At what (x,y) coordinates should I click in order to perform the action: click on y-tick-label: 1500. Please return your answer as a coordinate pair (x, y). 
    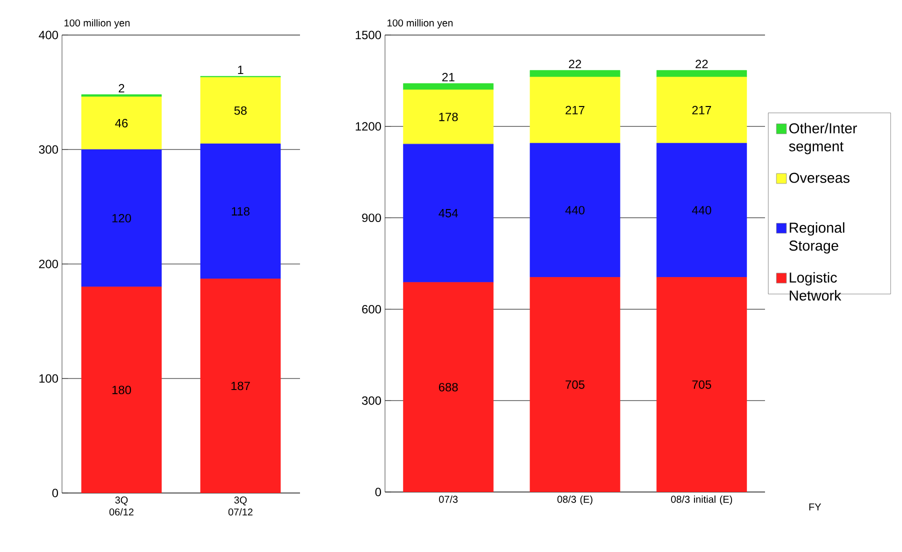
    Looking at the image, I should click on (369, 35).